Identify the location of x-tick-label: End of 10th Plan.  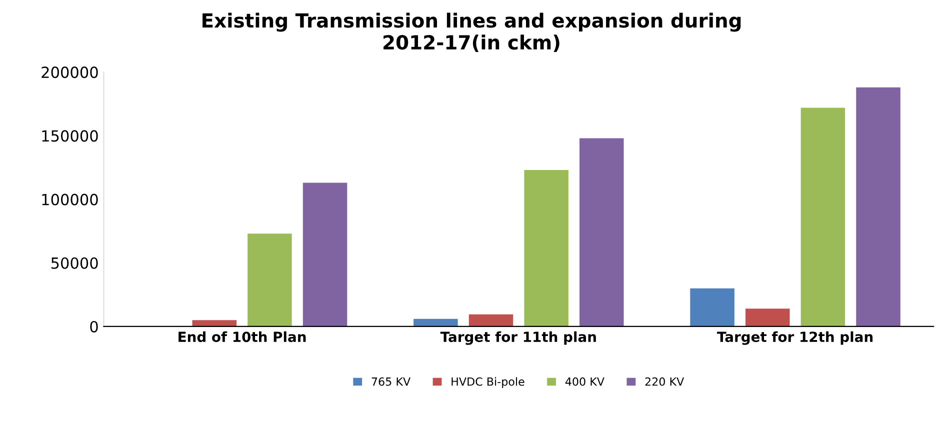
(242, 336).